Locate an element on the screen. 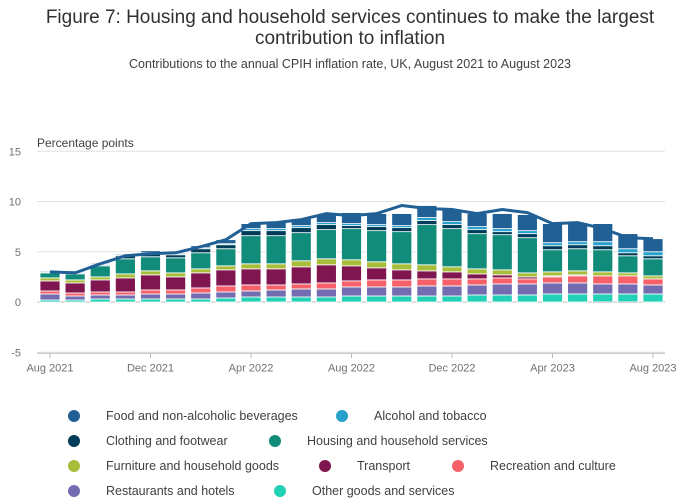 The image size is (700, 502). line-layer is located at coordinates (351, 239).